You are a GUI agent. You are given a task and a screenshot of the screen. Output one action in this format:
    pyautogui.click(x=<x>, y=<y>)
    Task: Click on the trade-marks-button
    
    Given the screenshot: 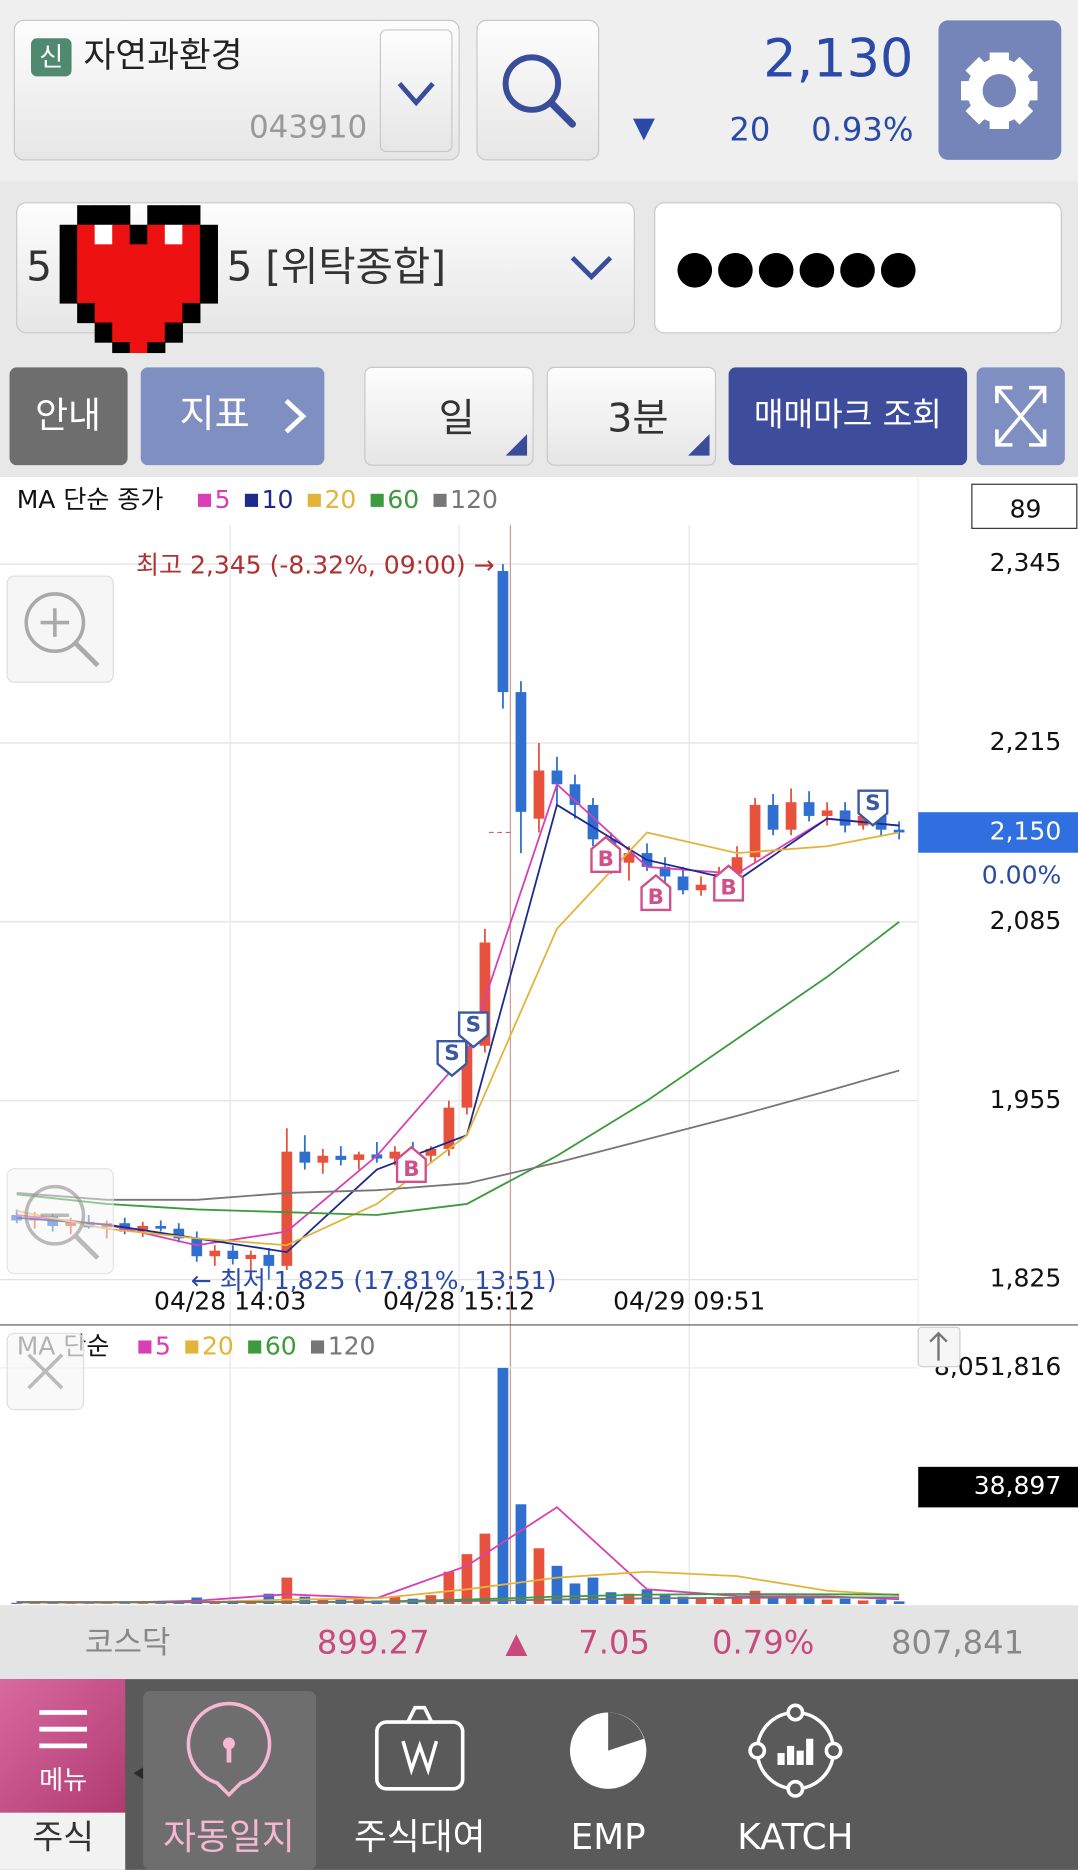 What is the action you would take?
    pyautogui.click(x=848, y=416)
    